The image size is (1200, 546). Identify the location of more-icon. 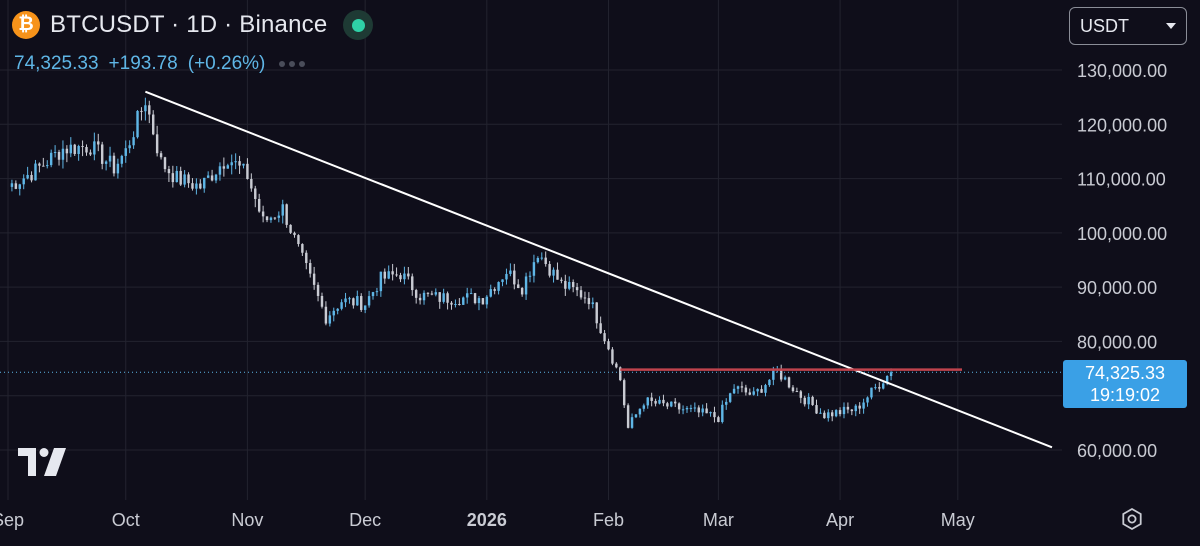
(292, 64).